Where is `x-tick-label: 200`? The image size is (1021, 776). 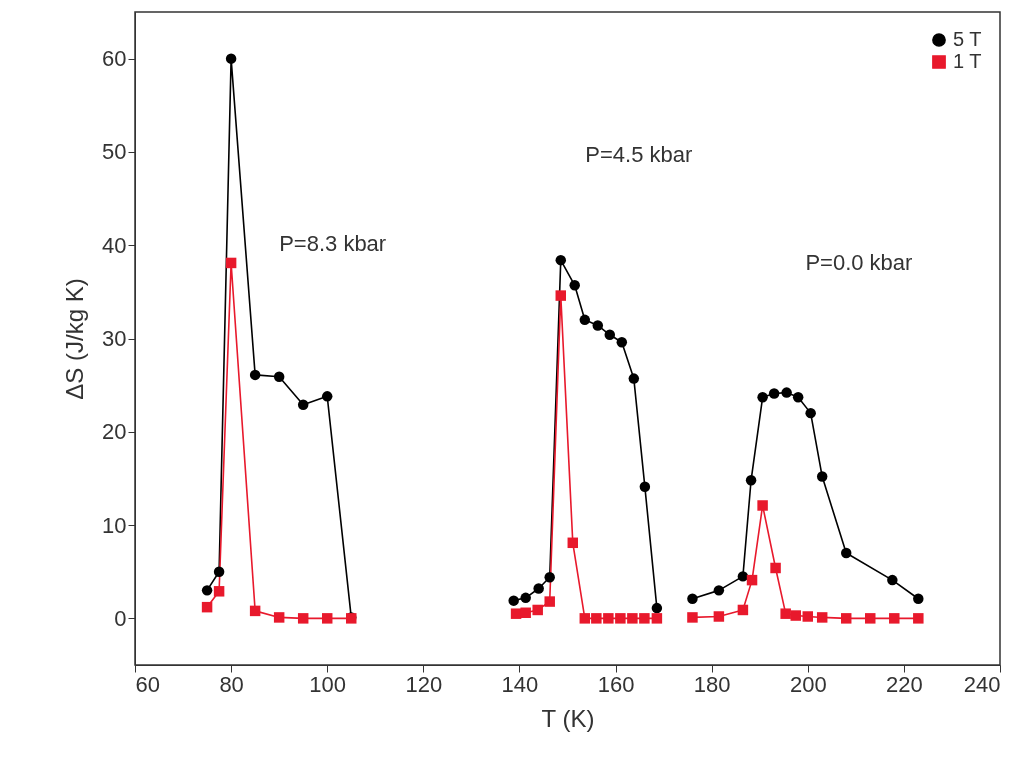
x-tick-label: 200 is located at coordinates (808, 684).